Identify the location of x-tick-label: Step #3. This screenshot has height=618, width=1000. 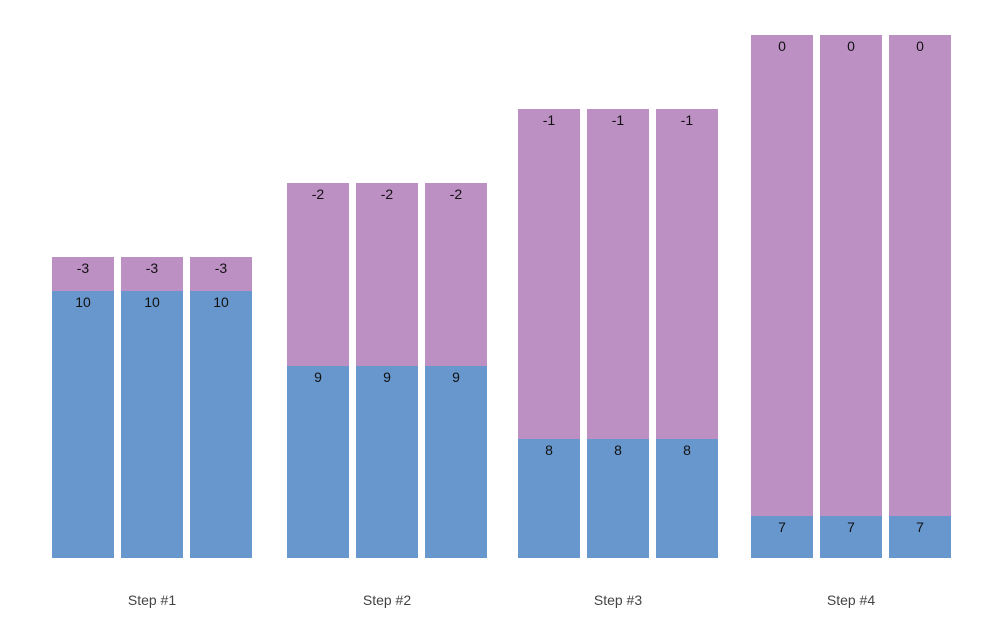
(618, 600).